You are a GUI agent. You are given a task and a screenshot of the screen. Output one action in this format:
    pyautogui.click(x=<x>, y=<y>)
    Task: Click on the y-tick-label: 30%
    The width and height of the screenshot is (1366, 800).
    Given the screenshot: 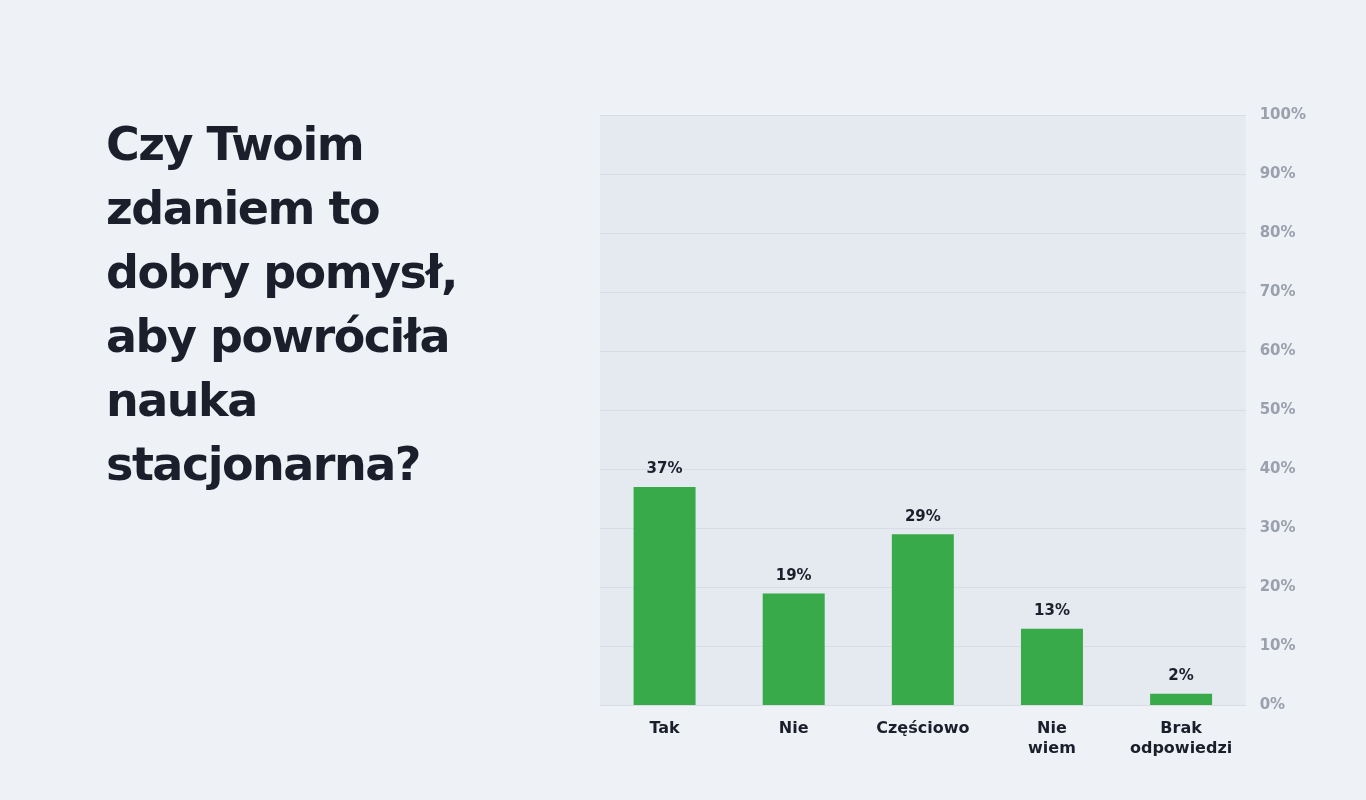 What is the action you would take?
    pyautogui.click(x=1277, y=527)
    